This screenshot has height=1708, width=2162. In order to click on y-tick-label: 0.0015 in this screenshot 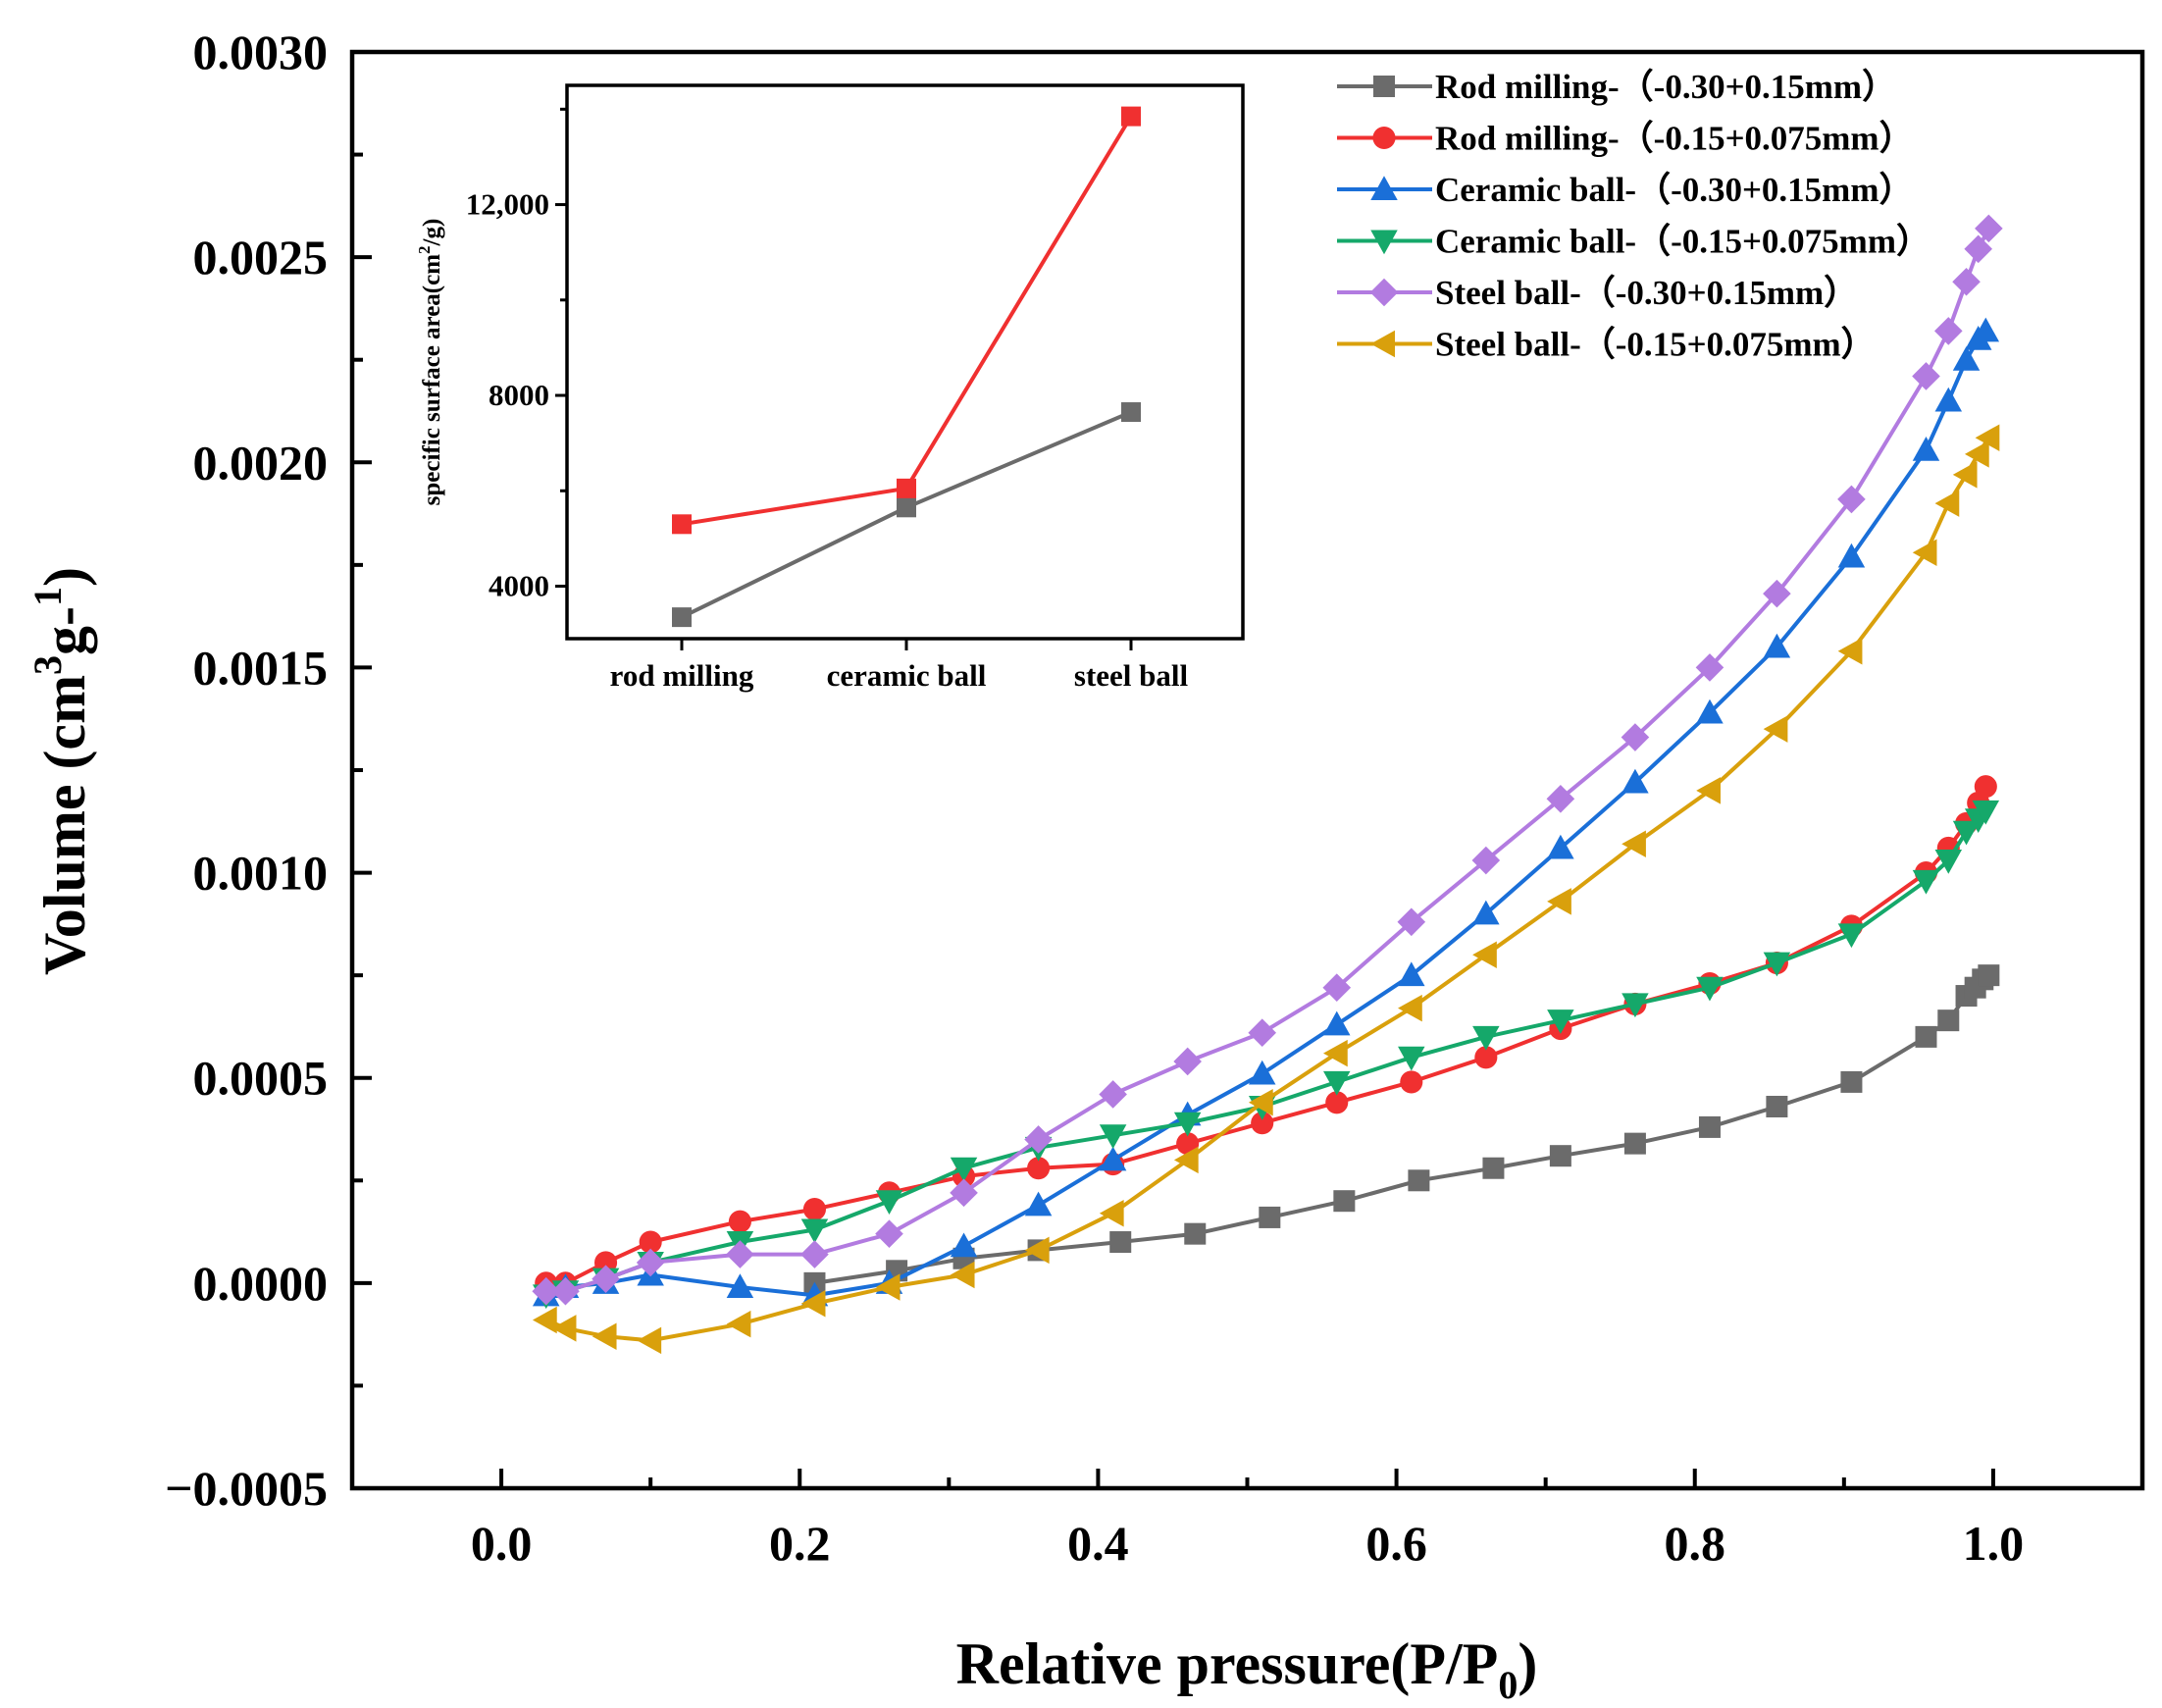, I will do `click(261, 667)`.